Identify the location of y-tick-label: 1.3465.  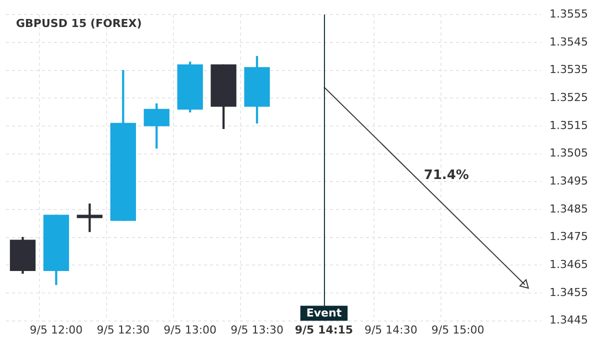
(569, 264).